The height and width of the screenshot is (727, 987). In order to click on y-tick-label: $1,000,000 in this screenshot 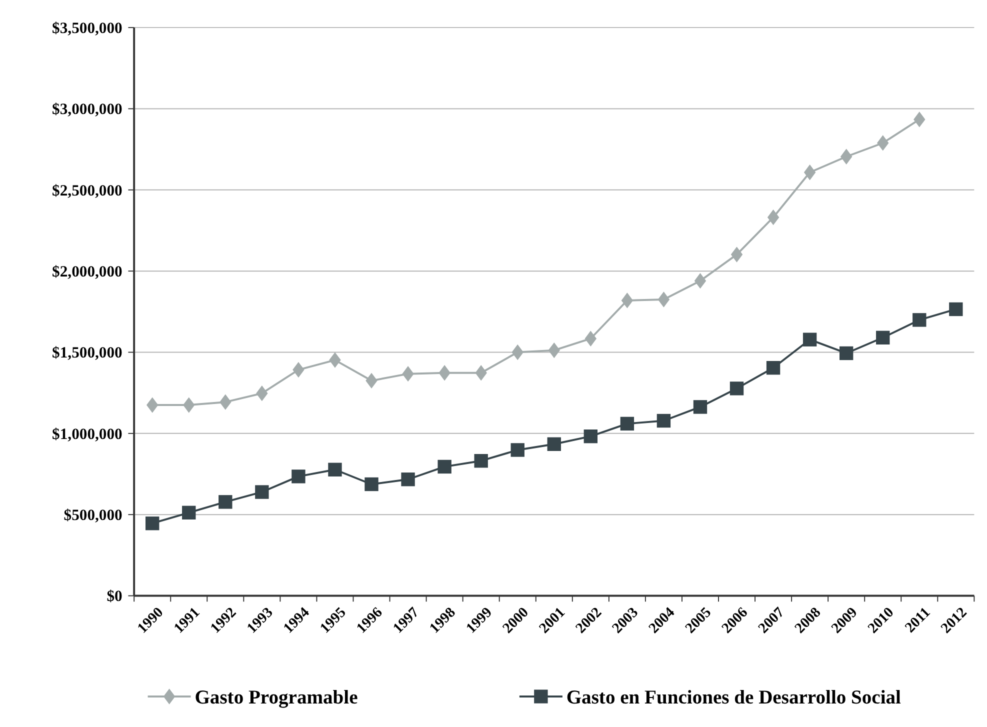, I will do `click(87, 434)`.